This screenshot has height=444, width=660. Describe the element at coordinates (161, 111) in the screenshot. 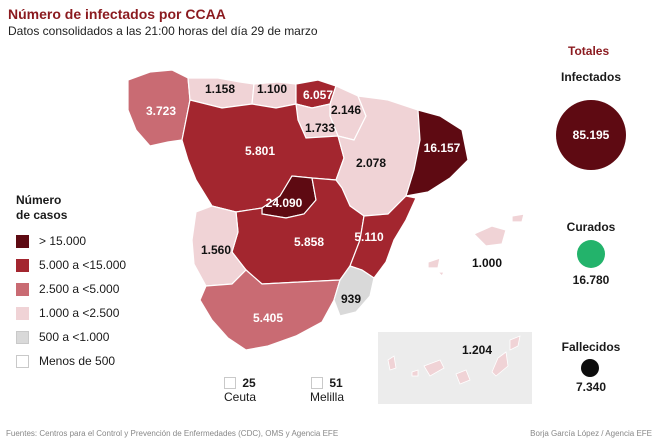

I see `label-galicia: 3.723` at that location.